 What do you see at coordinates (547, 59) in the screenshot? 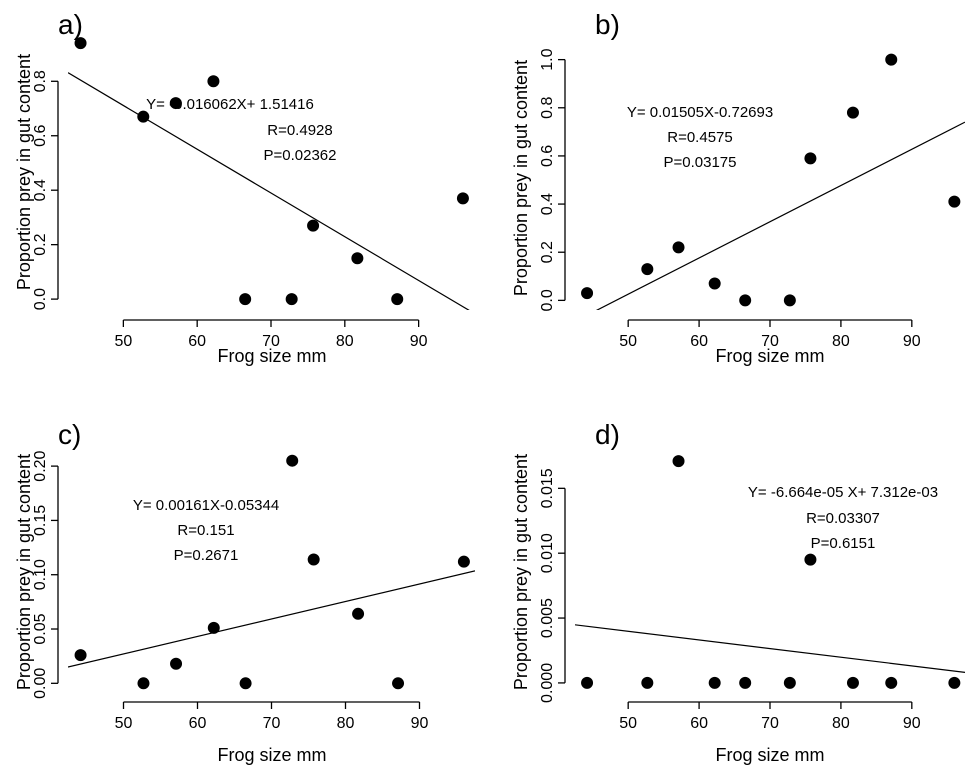
I see `y-tick-label: 1.0` at bounding box center [547, 59].